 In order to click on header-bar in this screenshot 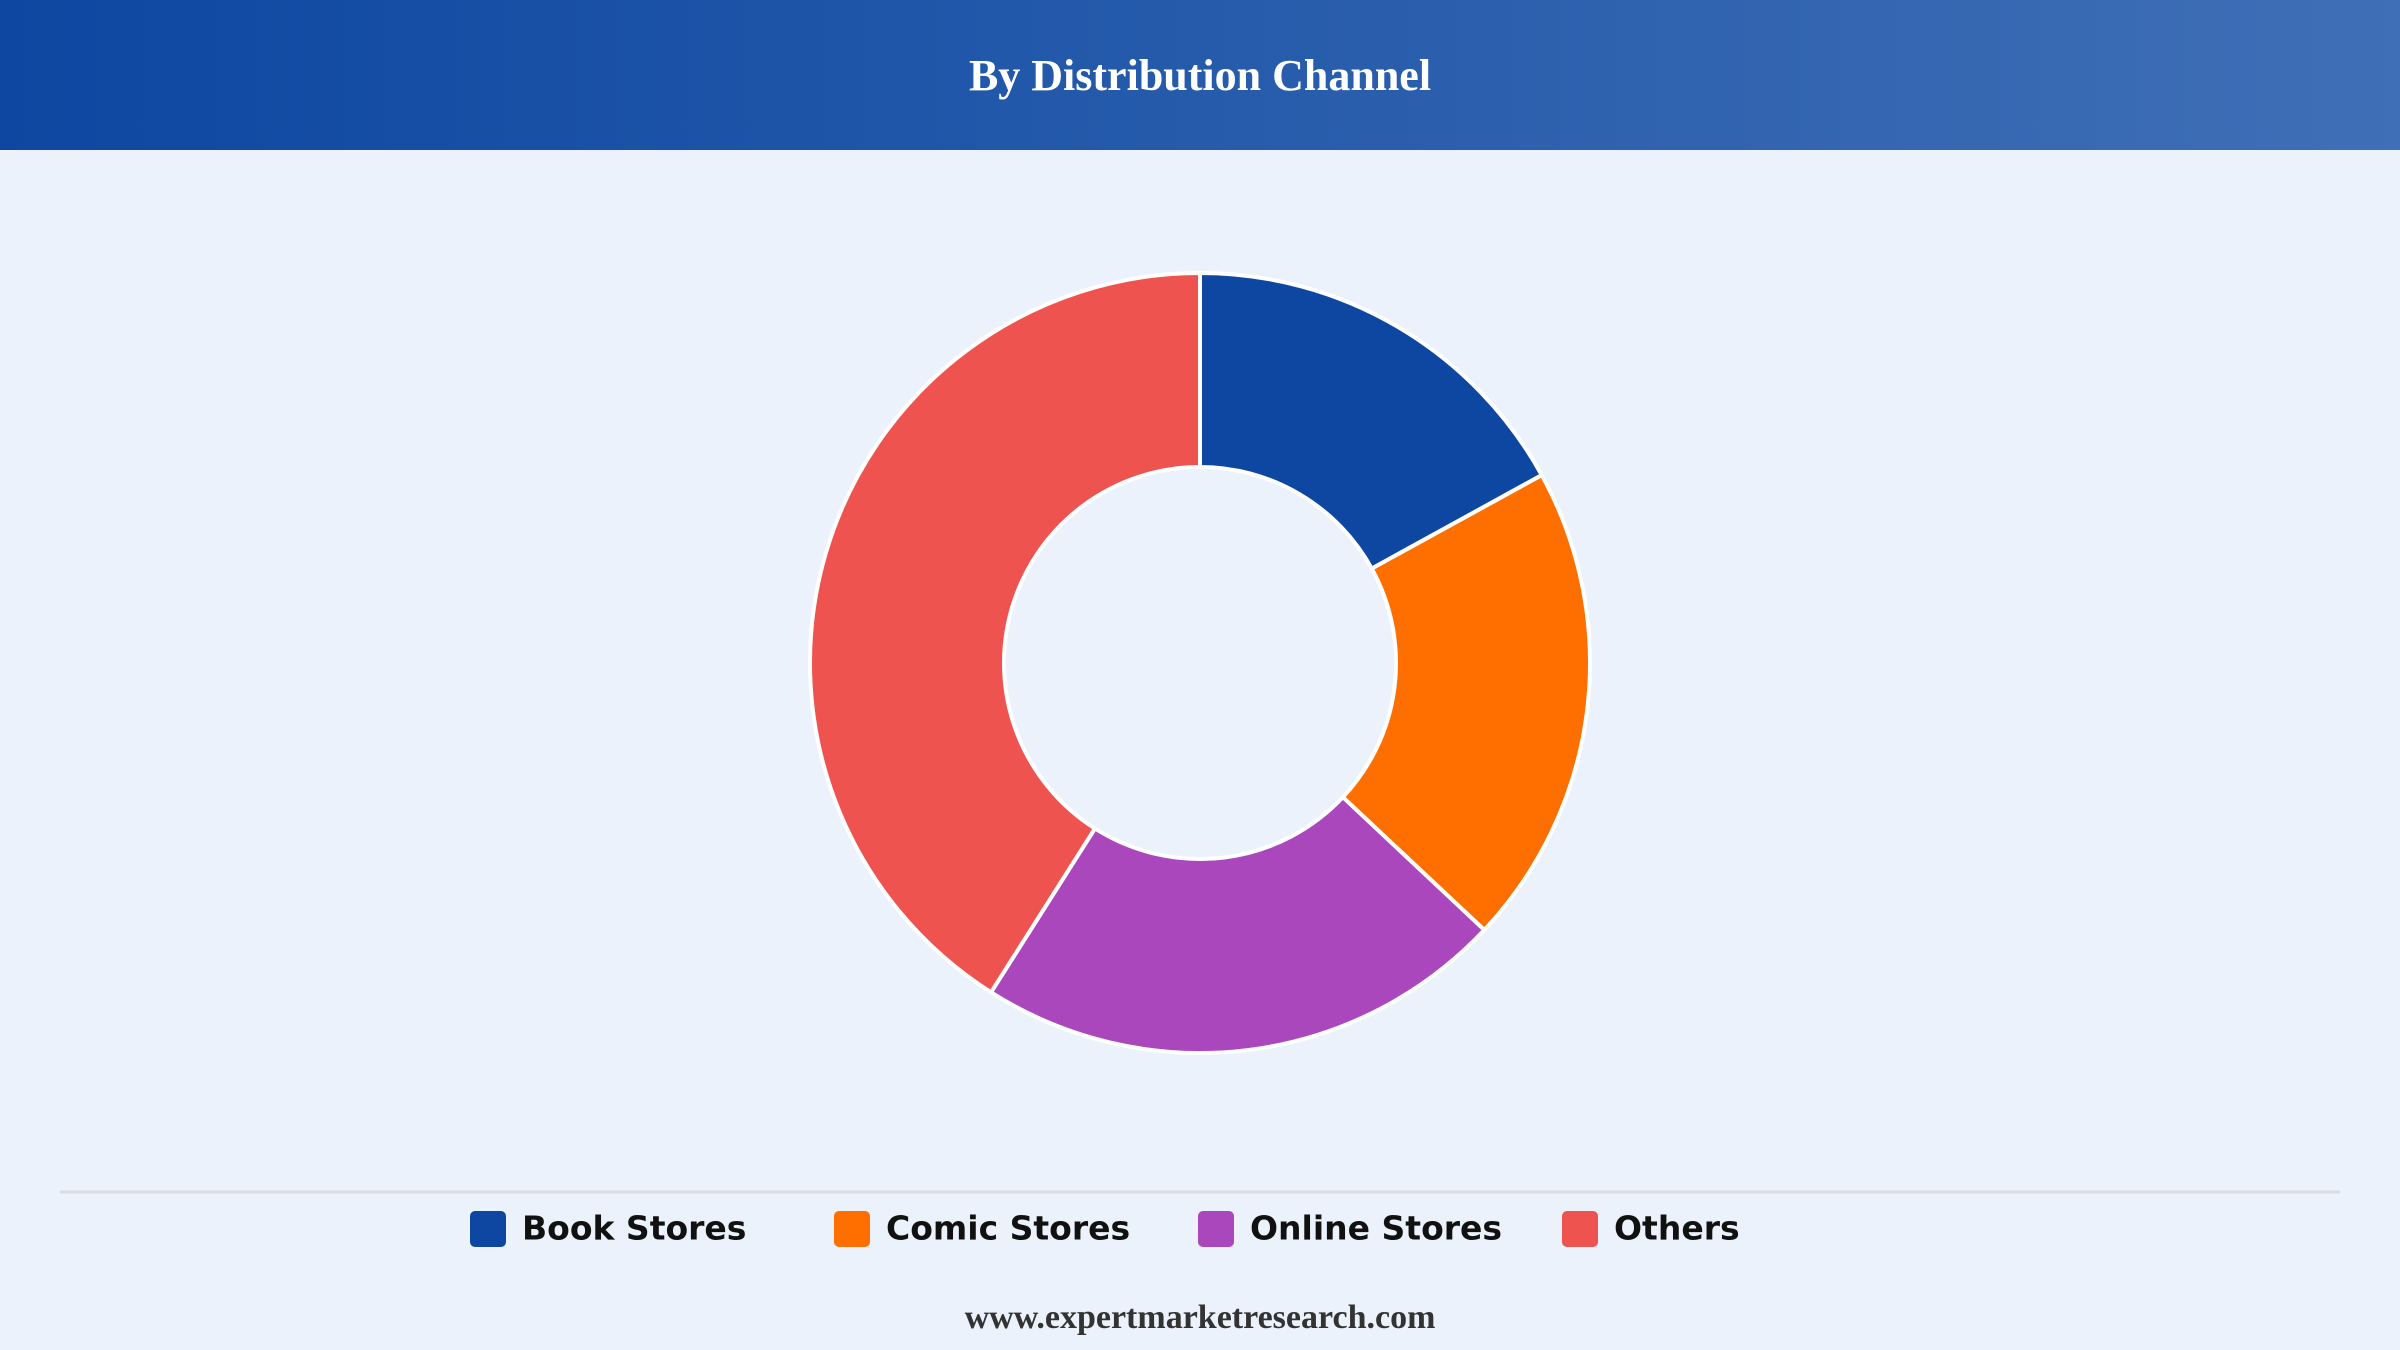, I will do `click(1200, 75)`.